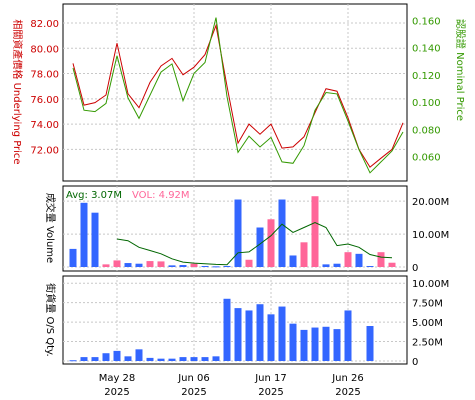 This screenshot has width=475, height=400. Describe the element at coordinates (44, 49) in the screenshot. I see `left-tick-label: 80.00` at that location.